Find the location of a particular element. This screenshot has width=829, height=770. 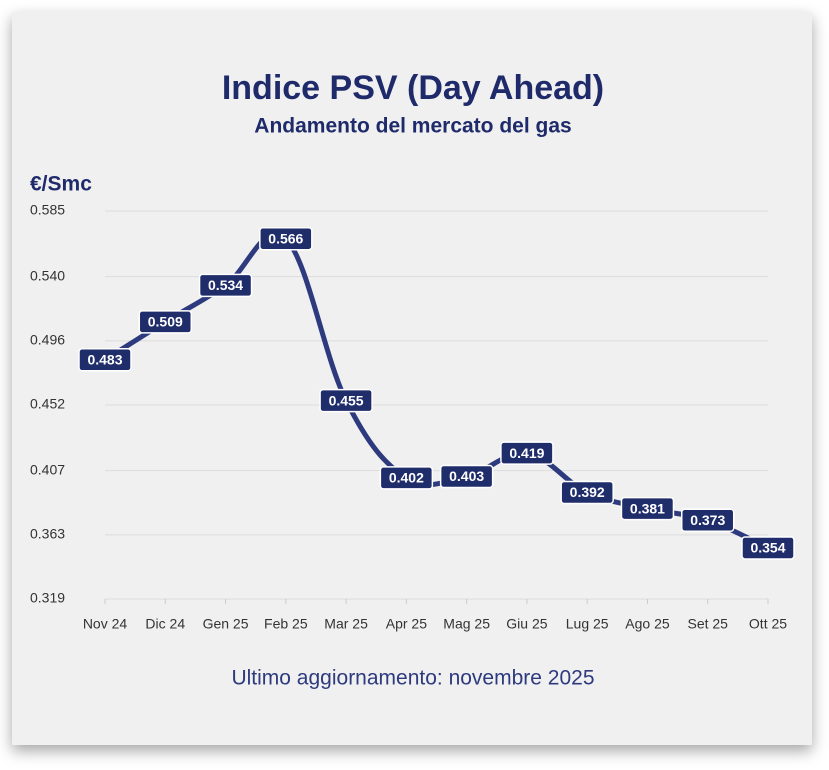

data-label-text: 0.419 is located at coordinates (526, 453).